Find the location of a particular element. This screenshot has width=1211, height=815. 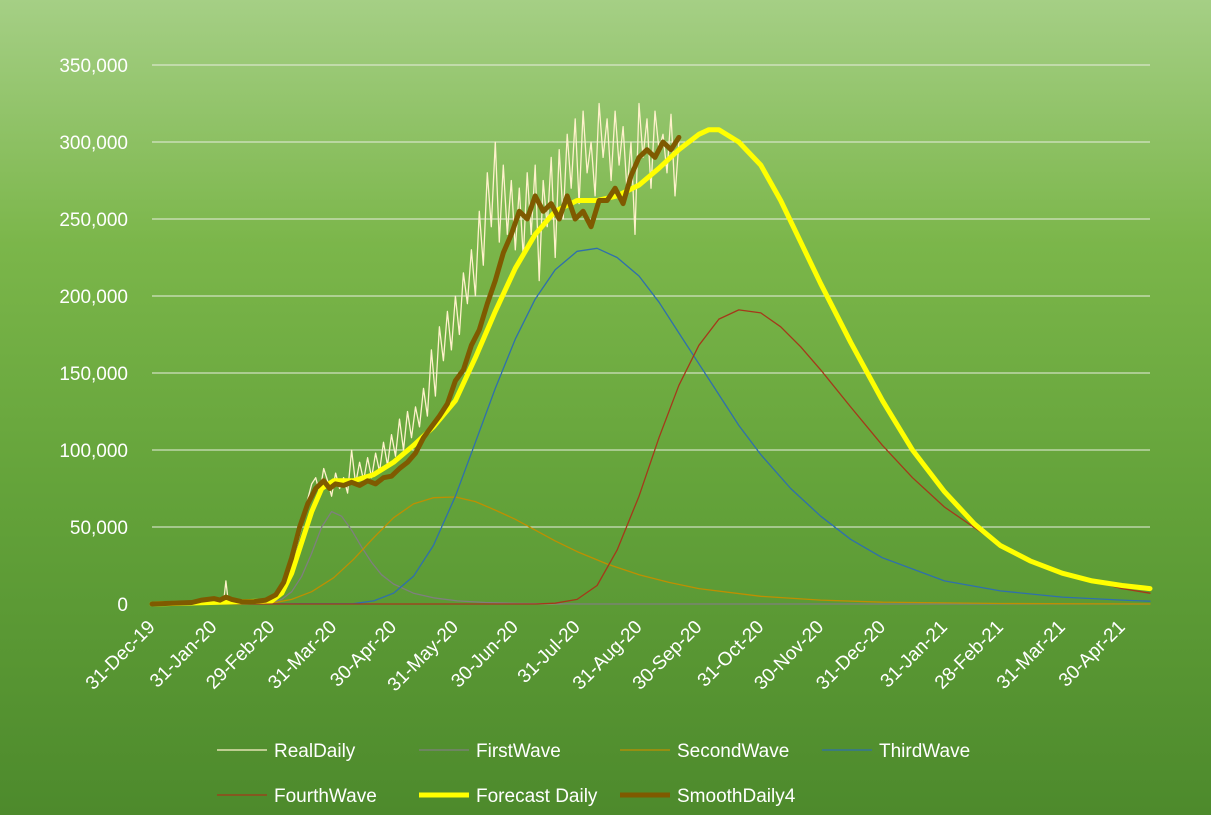

y-tick-label: 50,000 is located at coordinates (99, 528).